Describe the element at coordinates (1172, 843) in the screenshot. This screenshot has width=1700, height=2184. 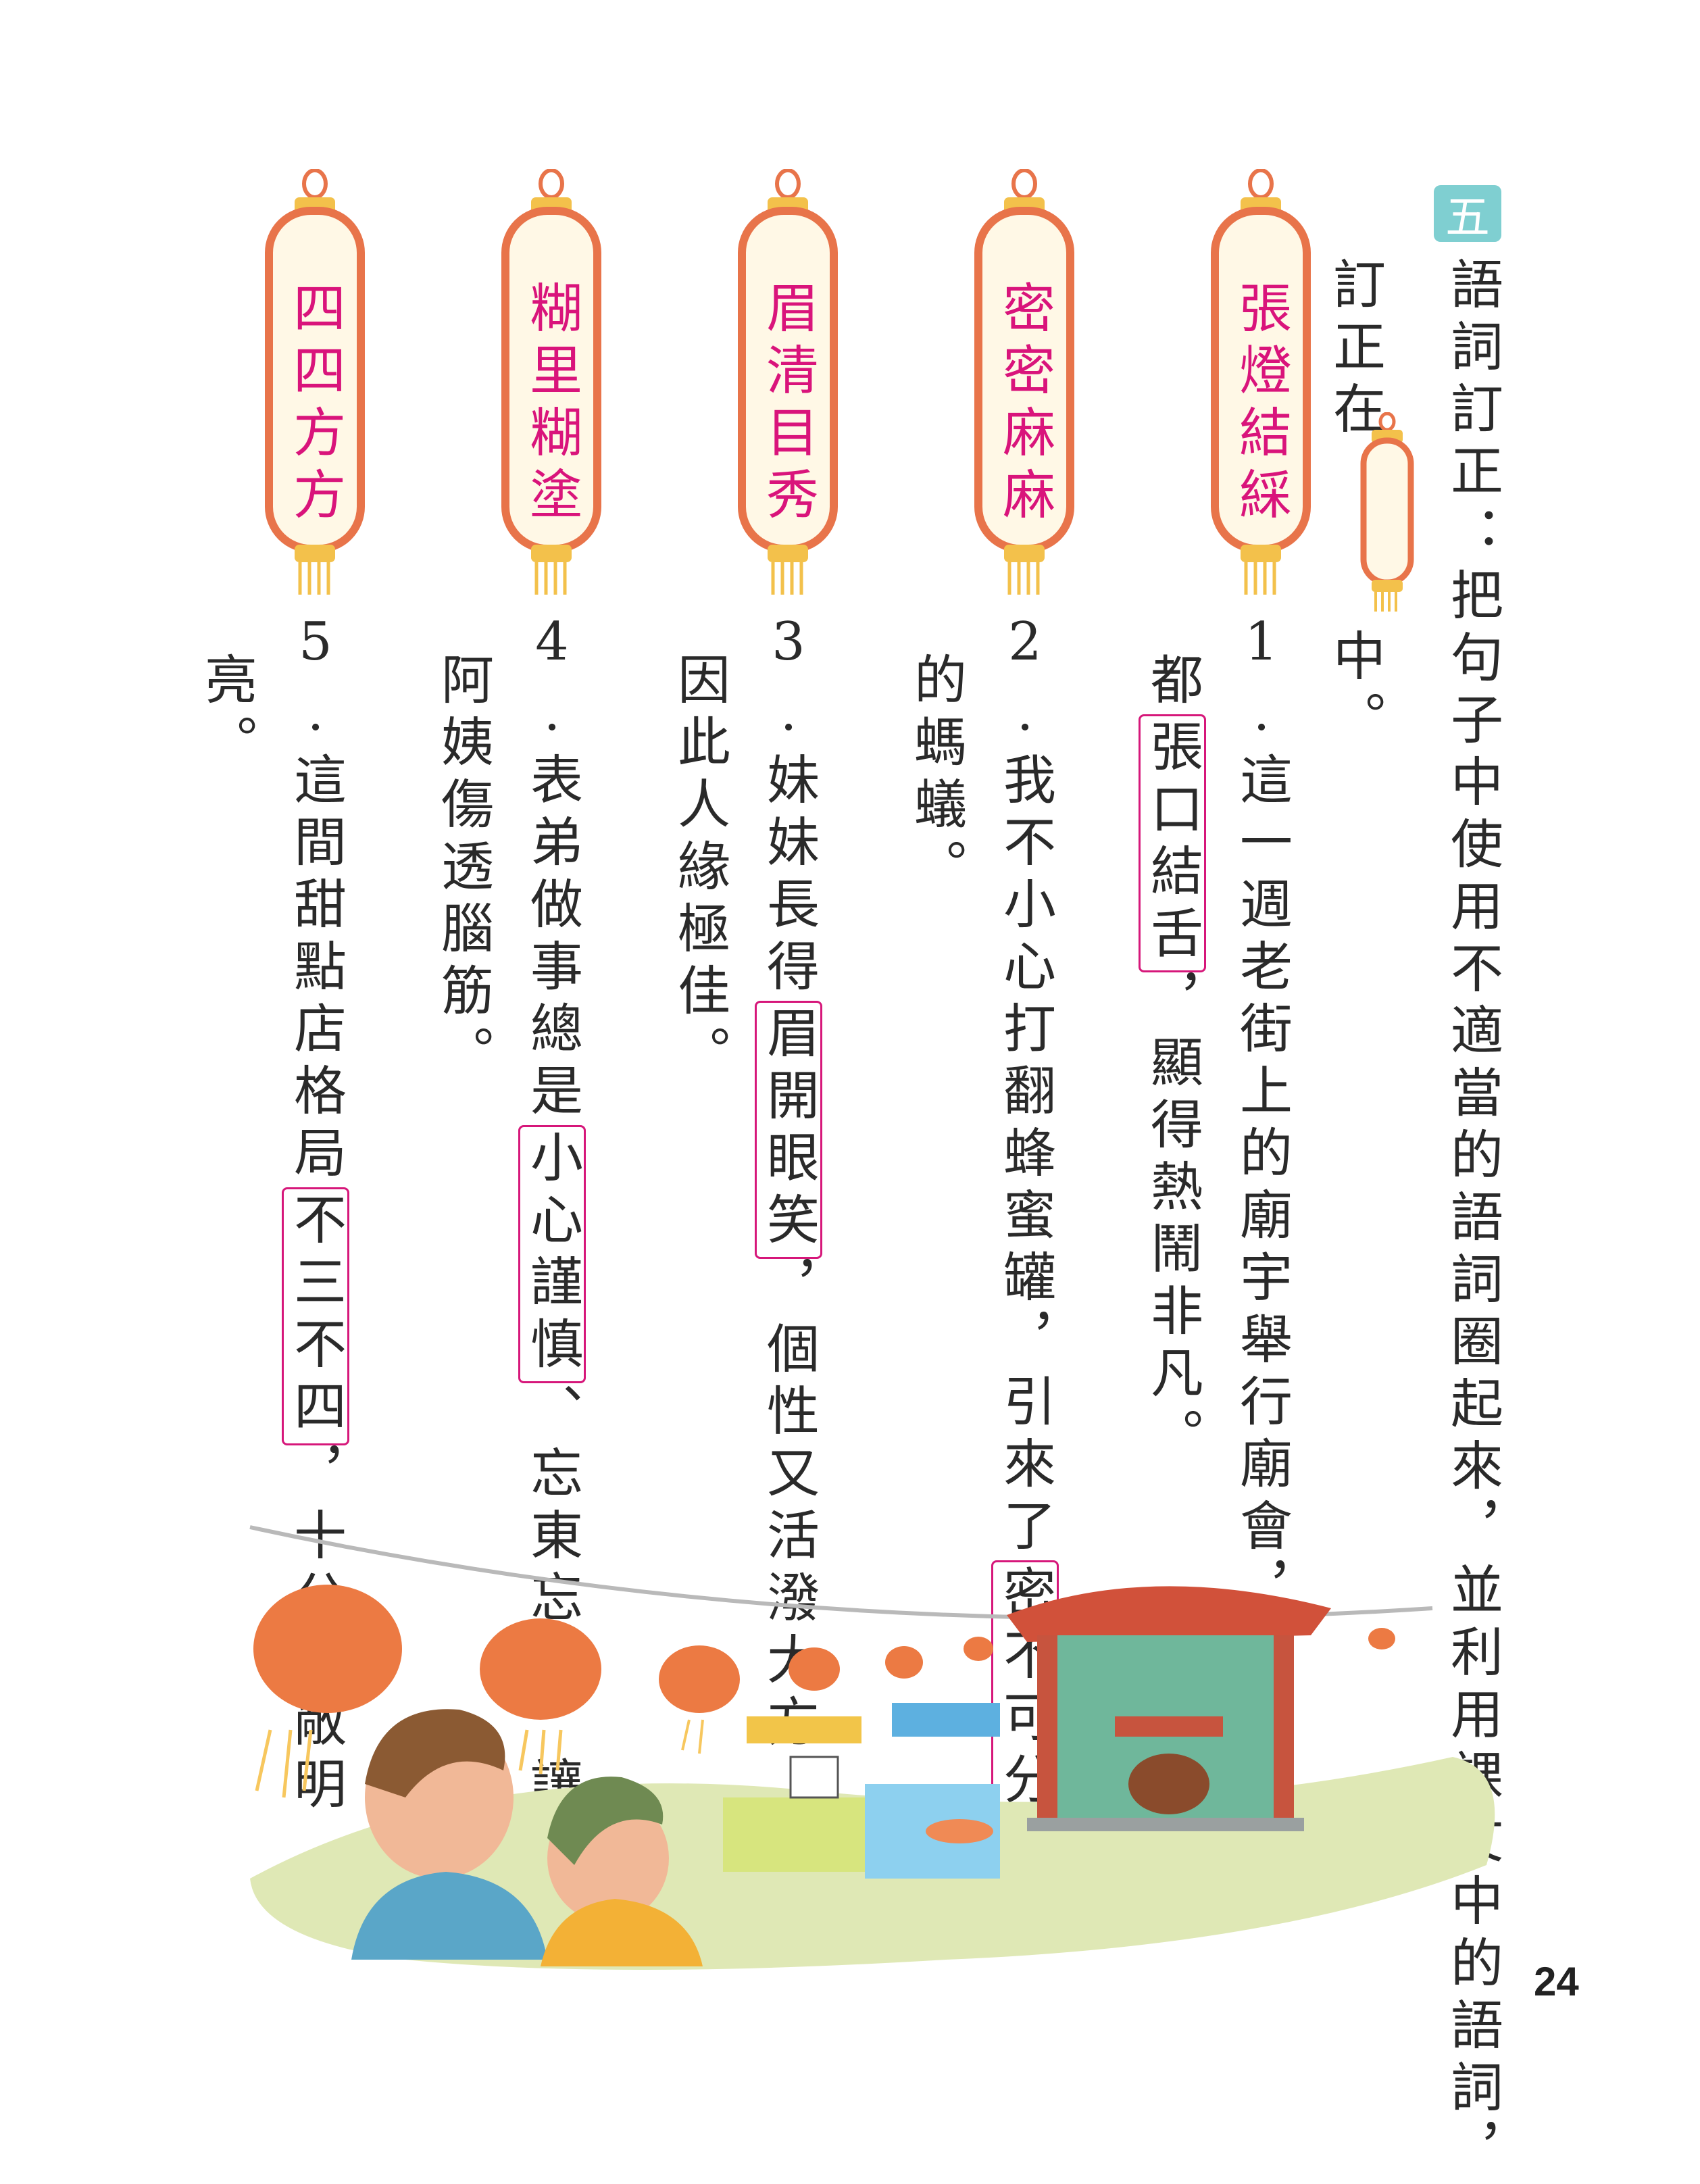
I see `circled-word: 張口結舌` at that location.